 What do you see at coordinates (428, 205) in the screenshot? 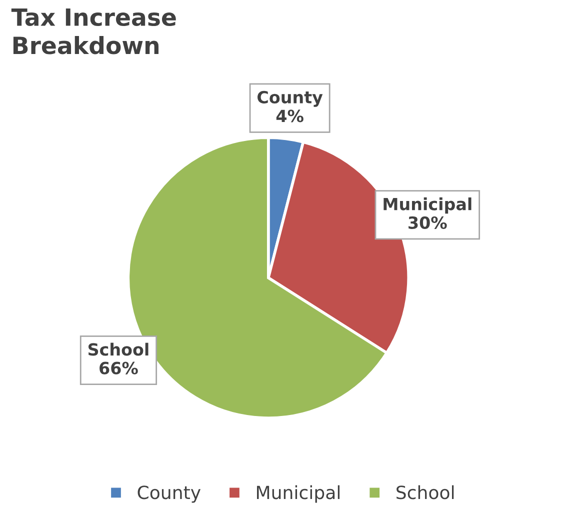
I see `slice-label: Municipal` at bounding box center [428, 205].